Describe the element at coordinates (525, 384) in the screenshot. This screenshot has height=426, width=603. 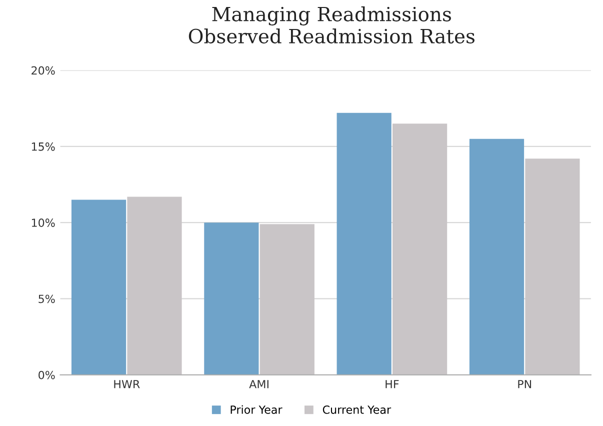
I see `x-tick-label: PN` at that location.